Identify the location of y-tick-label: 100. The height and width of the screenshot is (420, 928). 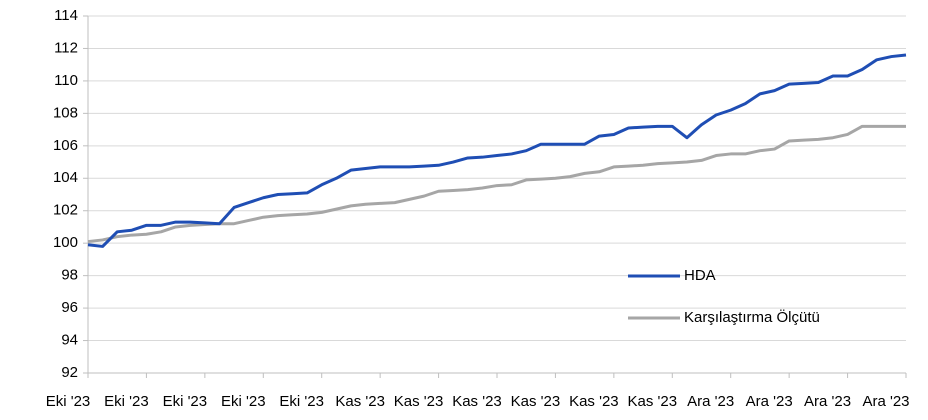
(65, 242).